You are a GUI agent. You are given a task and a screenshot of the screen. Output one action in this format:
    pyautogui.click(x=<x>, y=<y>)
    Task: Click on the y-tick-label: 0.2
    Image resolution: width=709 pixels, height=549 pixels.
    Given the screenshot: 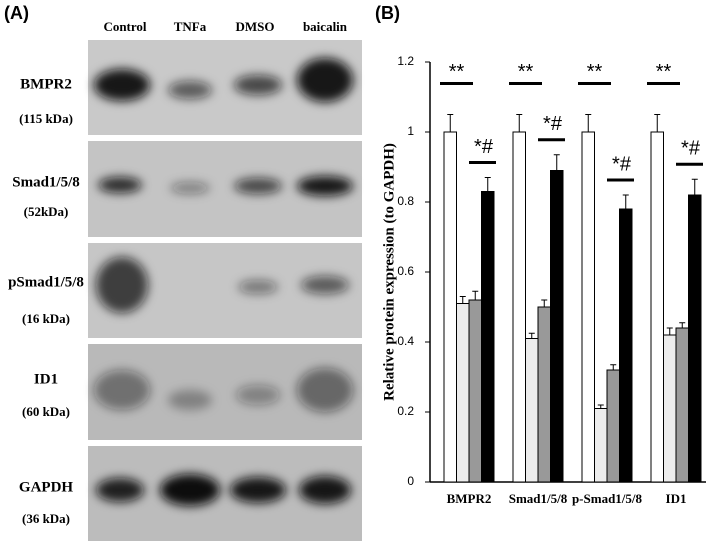 What is the action you would take?
    pyautogui.click(x=405, y=411)
    